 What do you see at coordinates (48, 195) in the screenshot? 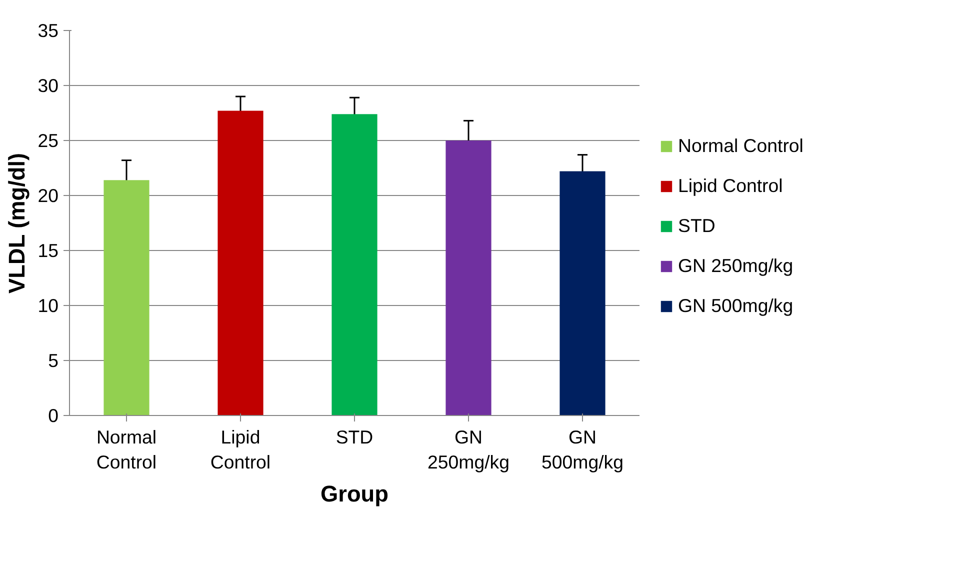
I see `y-tick-label: 20` at bounding box center [48, 195].